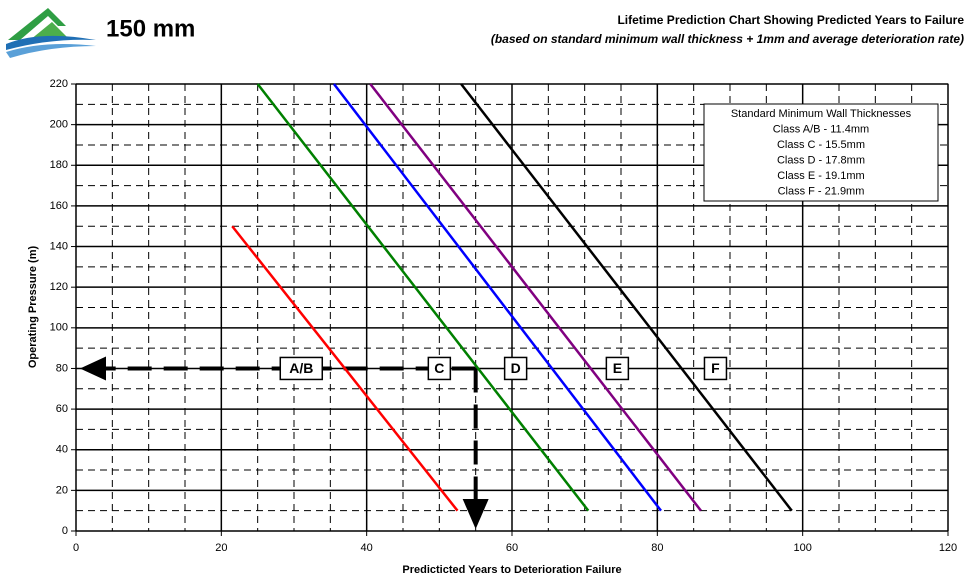 The image size is (970, 580). Describe the element at coordinates (512, 548) in the screenshot. I see `x-tick-label: 60` at that location.